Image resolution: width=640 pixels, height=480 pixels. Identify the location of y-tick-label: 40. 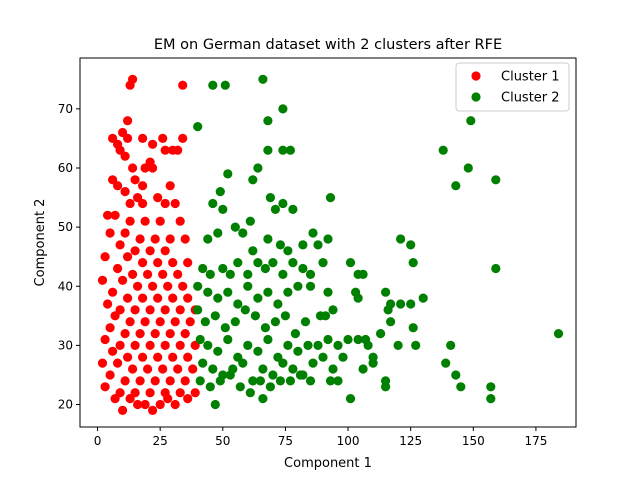
(65, 286).